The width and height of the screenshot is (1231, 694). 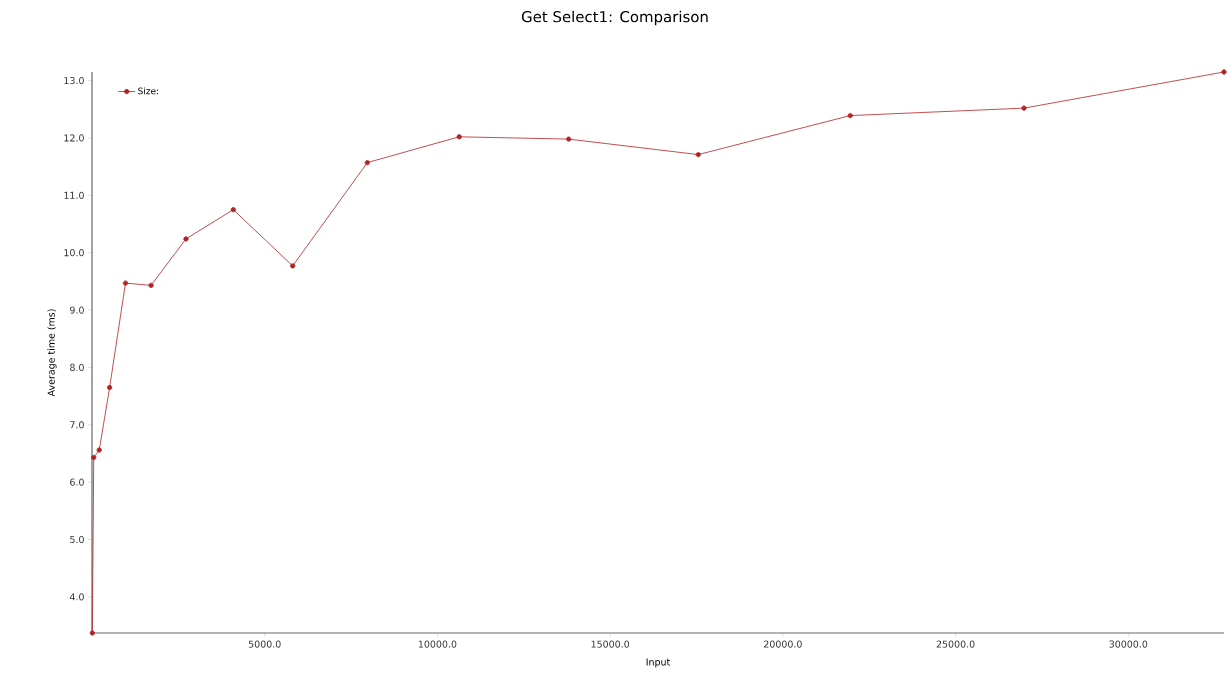 What do you see at coordinates (77, 425) in the screenshot?
I see `y-tick-label: 7.0` at bounding box center [77, 425].